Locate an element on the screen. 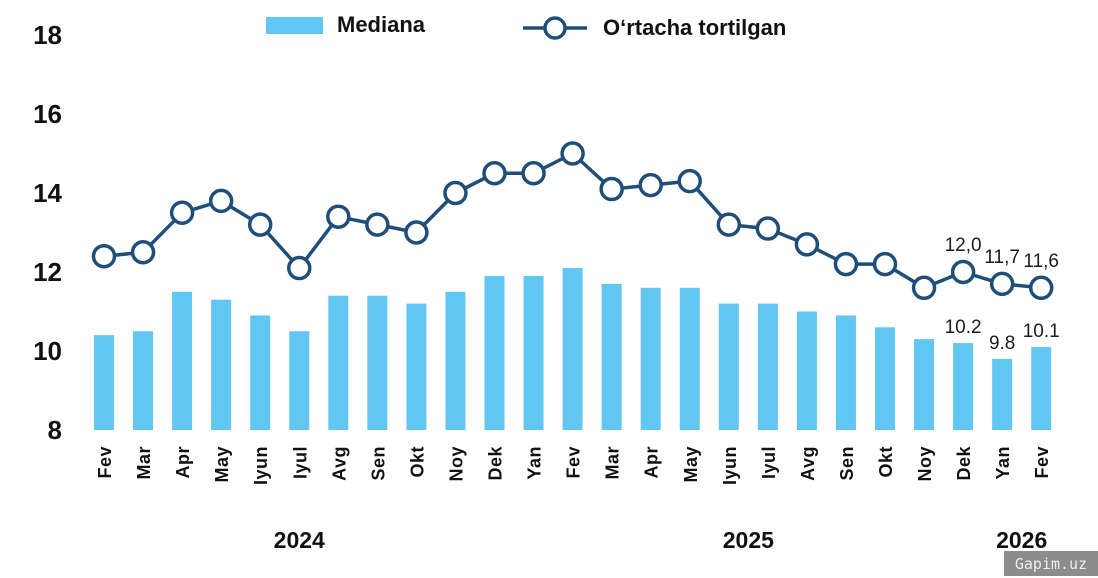 The height and width of the screenshot is (578, 1098). watermark-text: Gapim.uz is located at coordinates (1051, 563).